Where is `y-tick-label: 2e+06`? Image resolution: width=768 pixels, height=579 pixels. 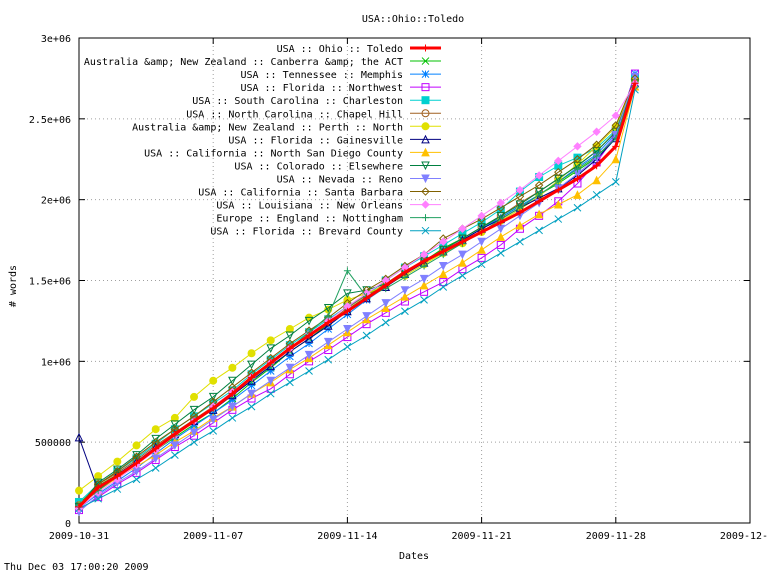 y-tick-label: 2e+06 is located at coordinates (56, 201).